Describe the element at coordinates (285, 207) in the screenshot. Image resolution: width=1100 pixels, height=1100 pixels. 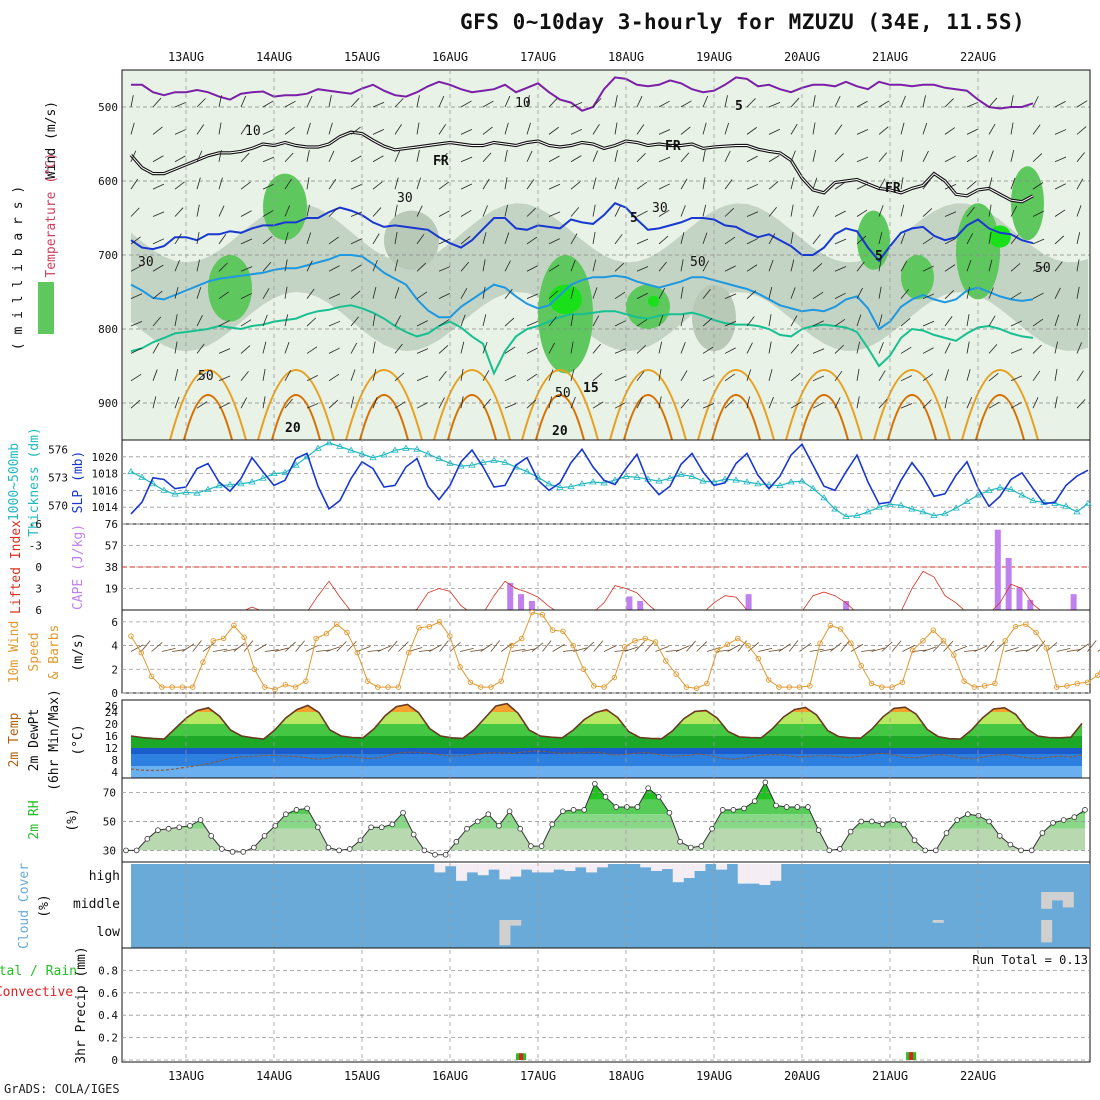
I see `rh-moist-blob` at that location.